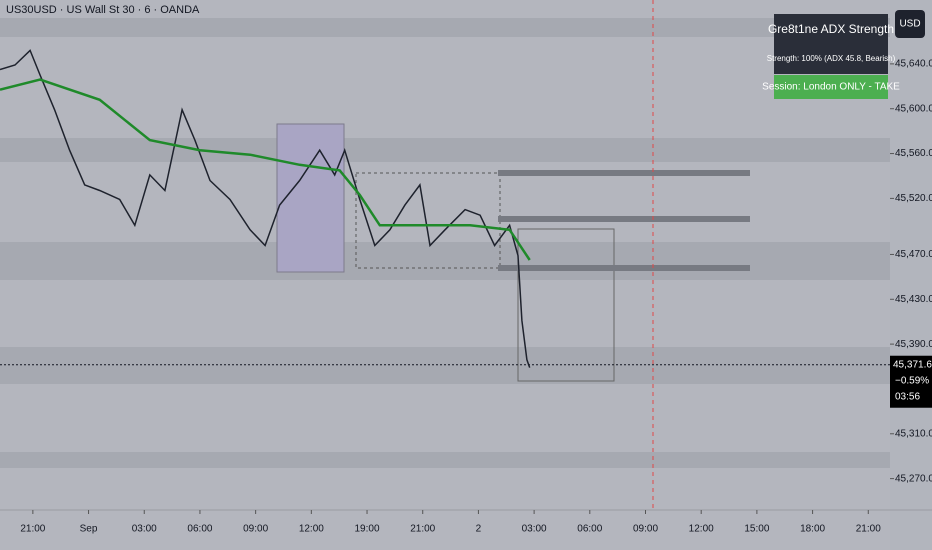 This screenshot has width=932, height=550. Describe the element at coordinates (367, 529) in the screenshot. I see `x-tick-label: 19:00` at that location.